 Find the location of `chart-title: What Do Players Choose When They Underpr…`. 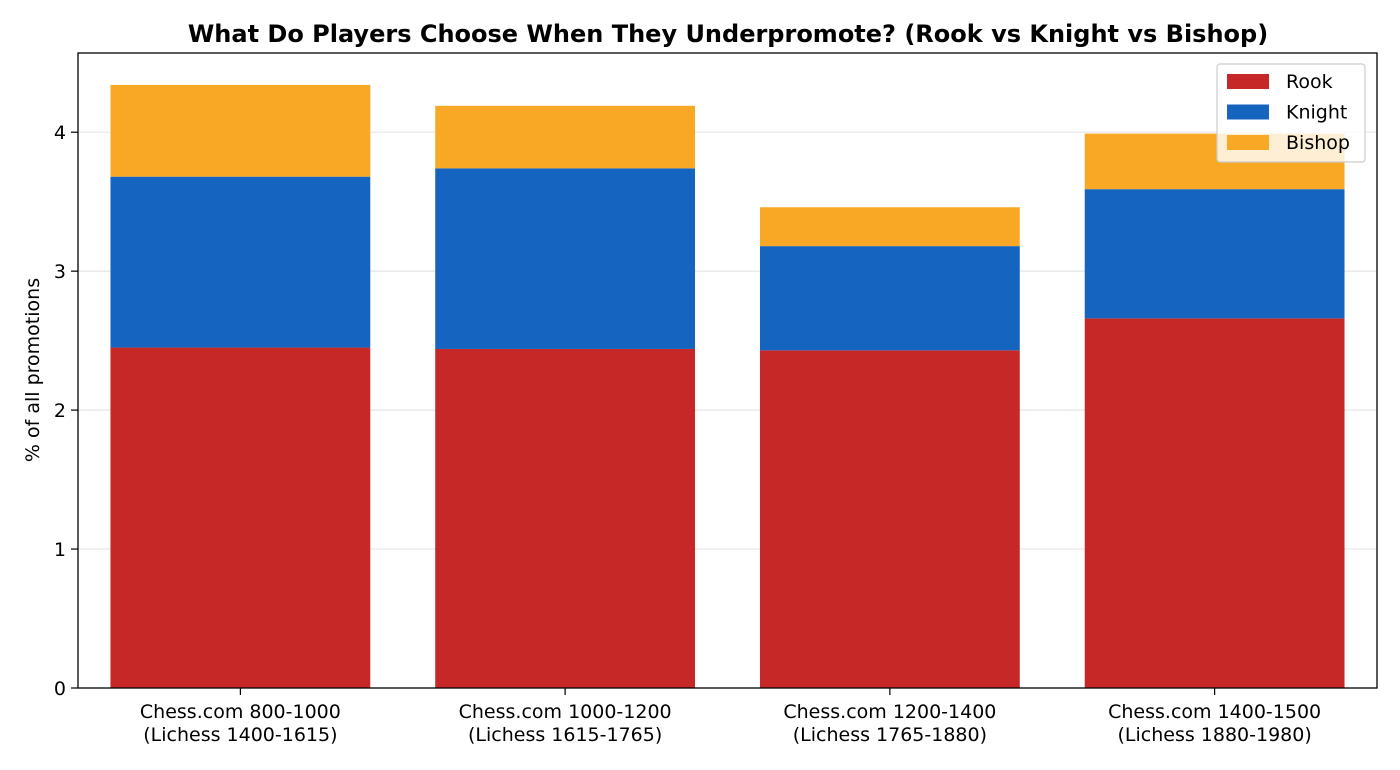

chart-title: What Do Players Choose When They Underpr… is located at coordinates (728, 34).